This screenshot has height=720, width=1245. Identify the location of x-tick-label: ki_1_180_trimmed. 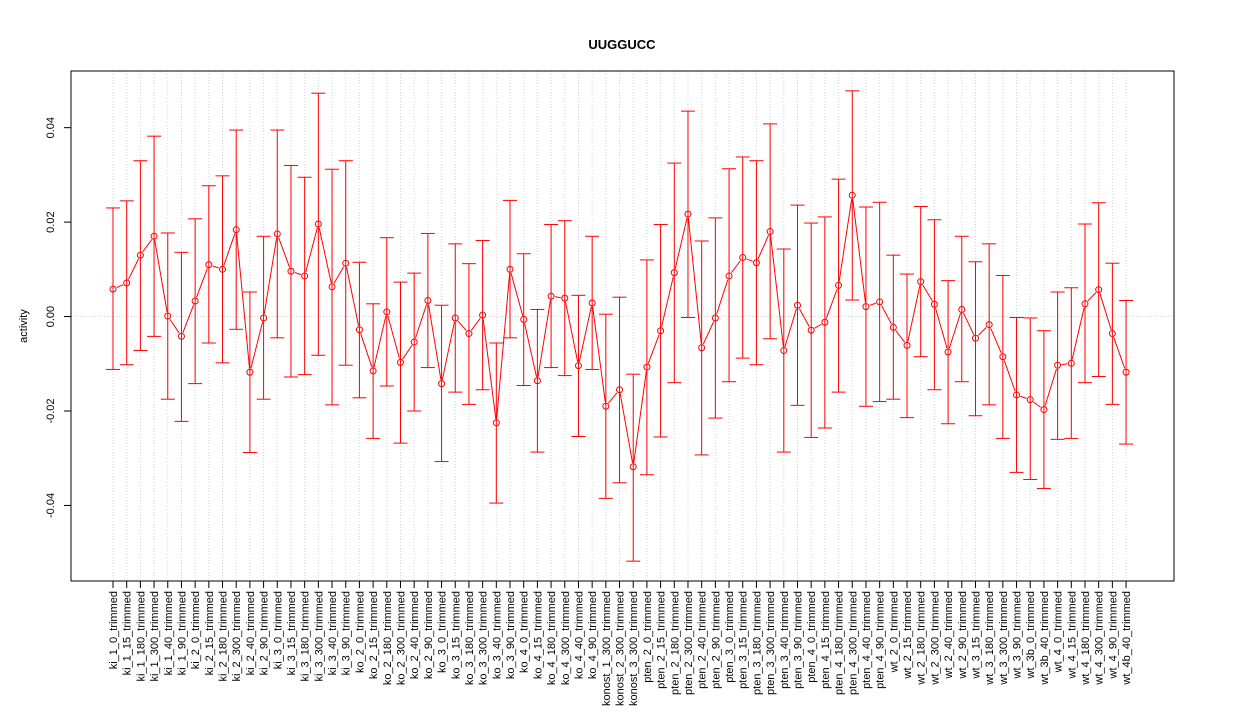
(141, 636).